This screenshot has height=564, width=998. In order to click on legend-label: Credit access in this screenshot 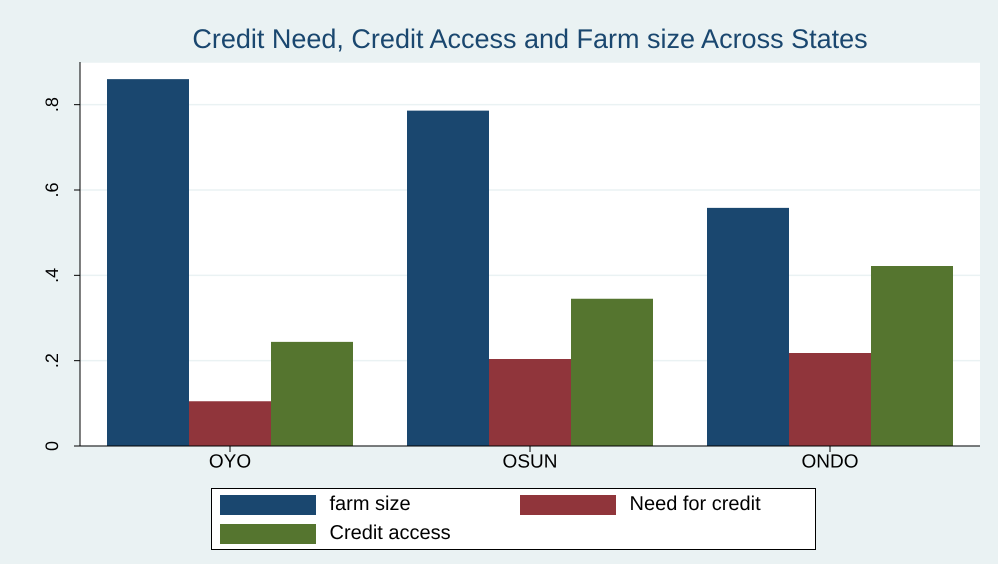, I will do `click(390, 533)`.